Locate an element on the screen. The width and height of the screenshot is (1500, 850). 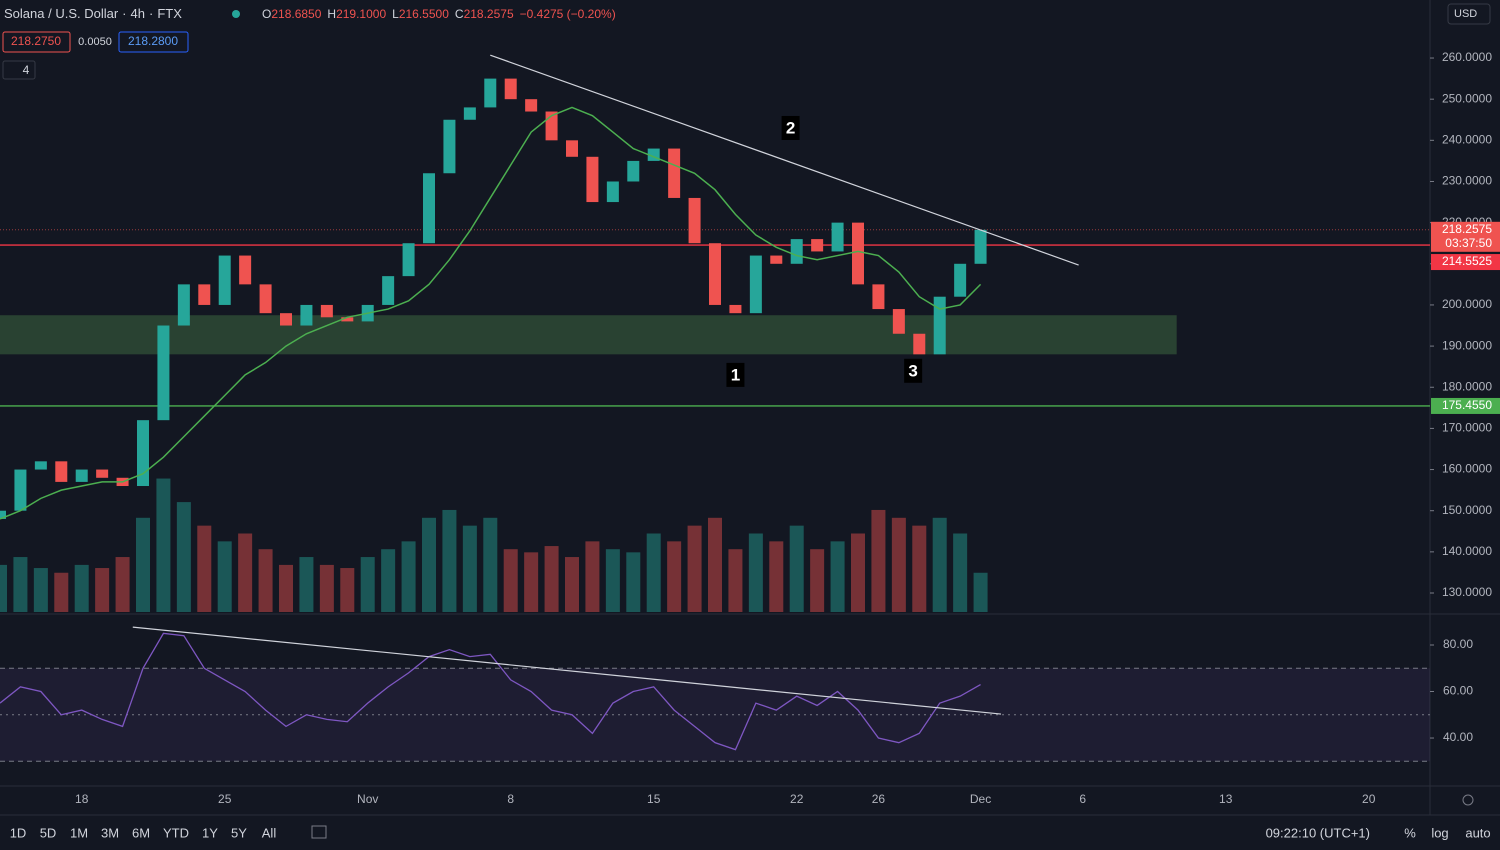
date-range-icon is located at coordinates (319, 832).